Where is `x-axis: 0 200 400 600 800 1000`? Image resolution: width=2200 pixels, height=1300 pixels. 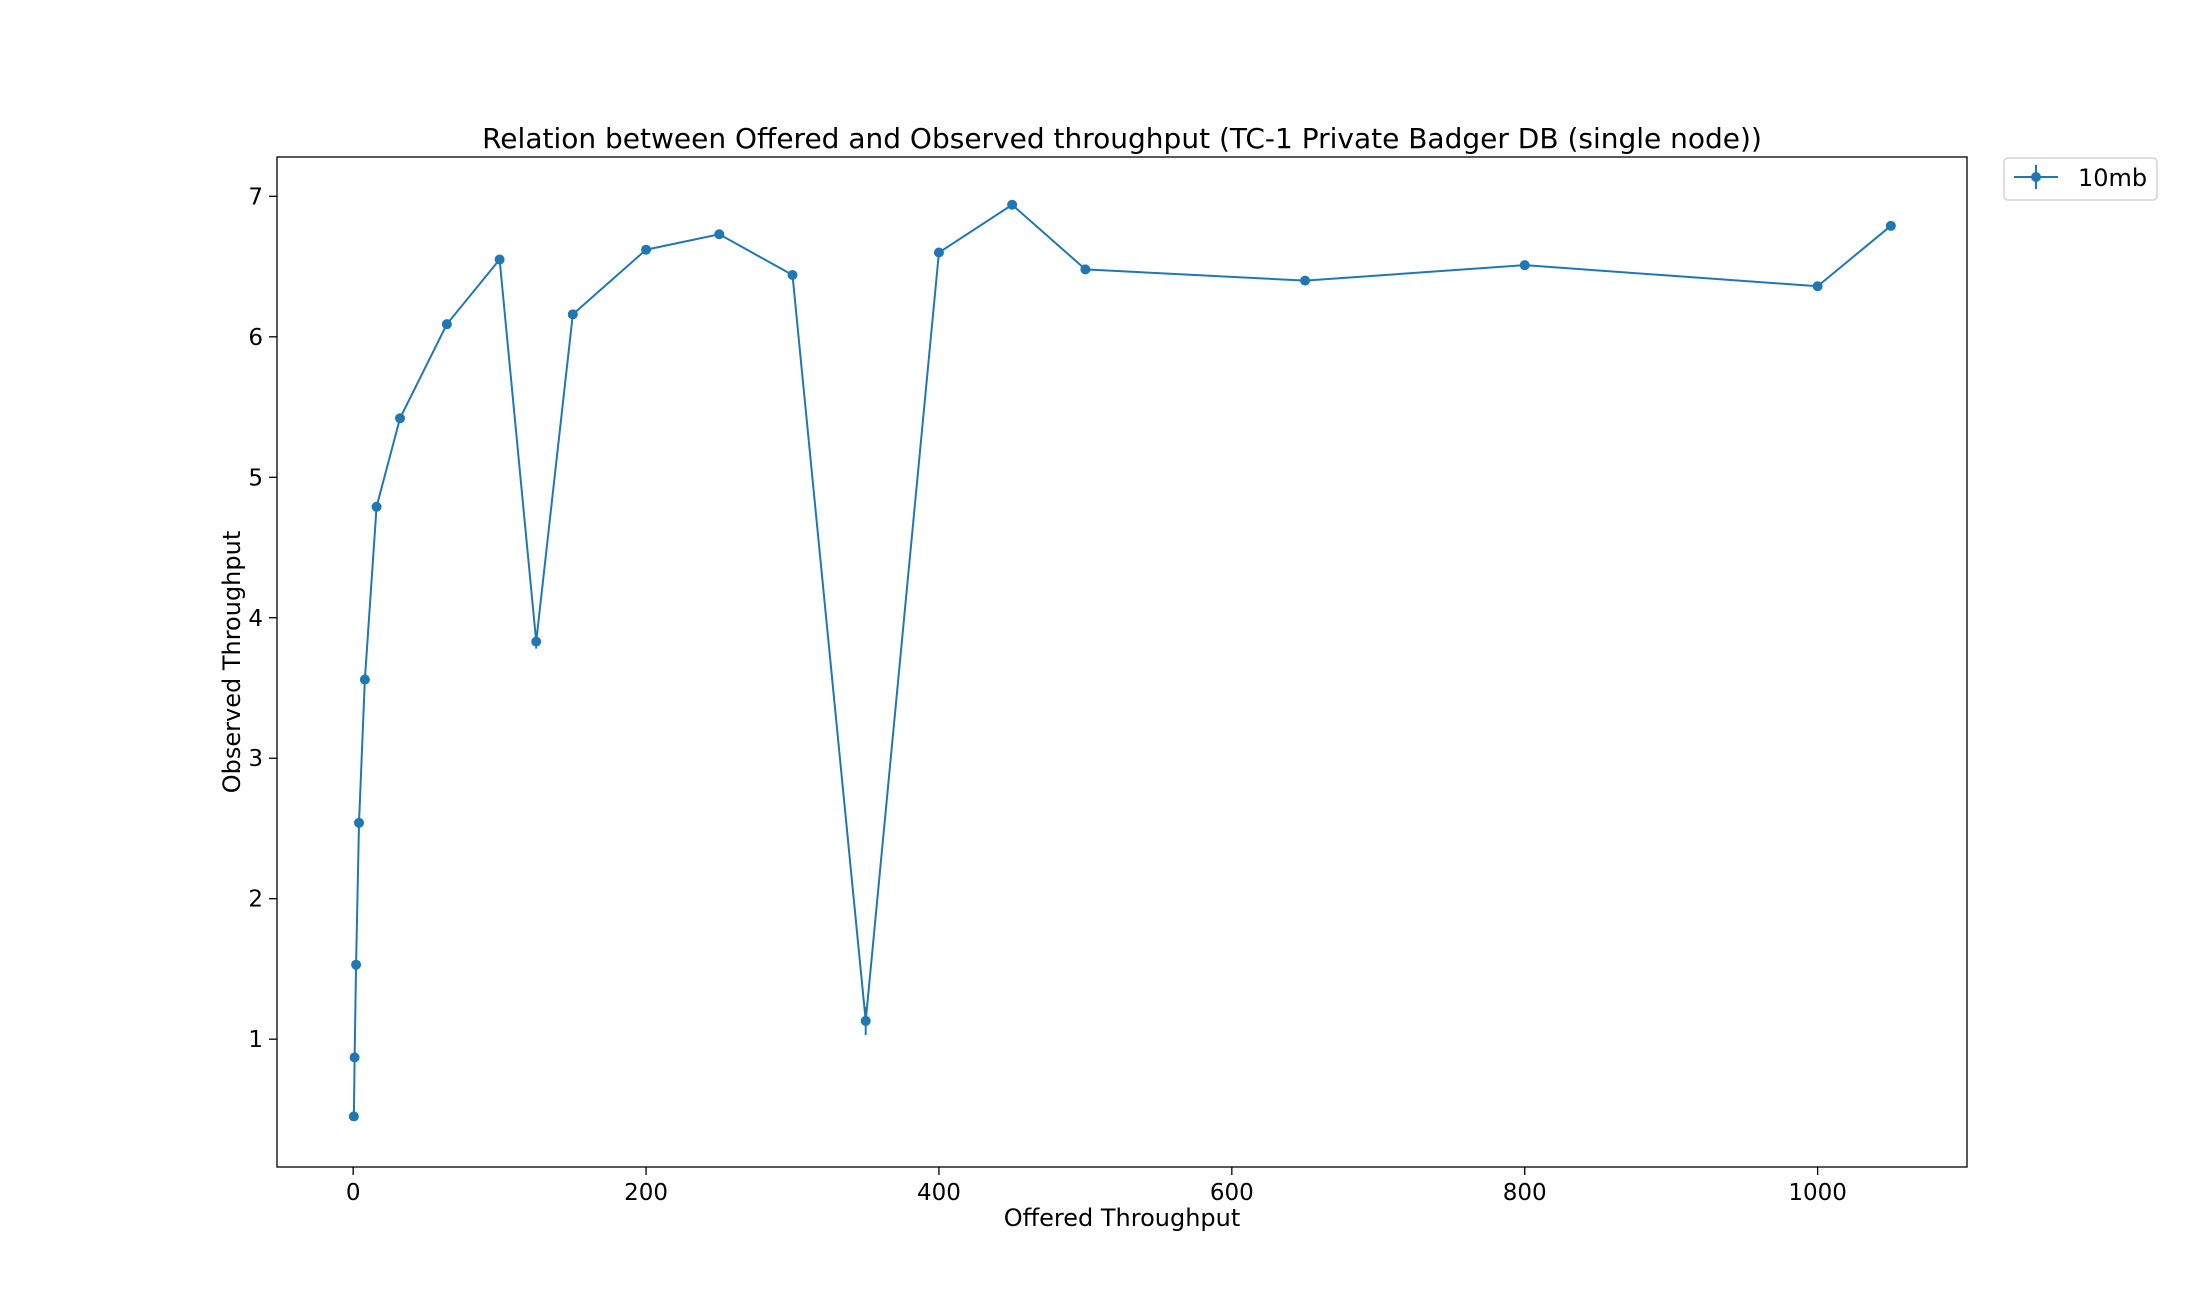
x-axis: 0 200 400 600 800 1000 is located at coordinates (1096, 1186).